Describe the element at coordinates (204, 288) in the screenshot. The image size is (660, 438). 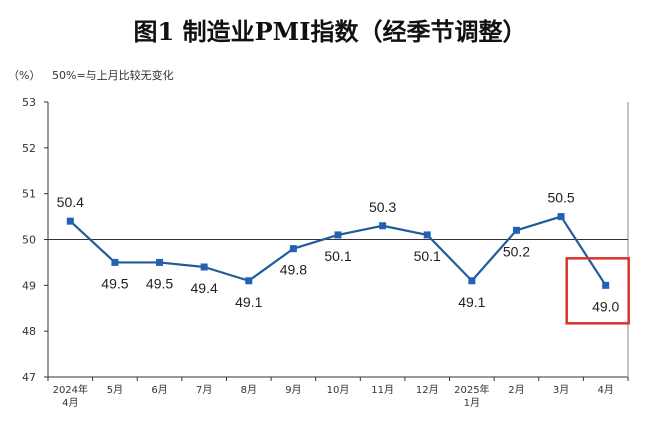
I see `data-value-label: 49.4` at that location.